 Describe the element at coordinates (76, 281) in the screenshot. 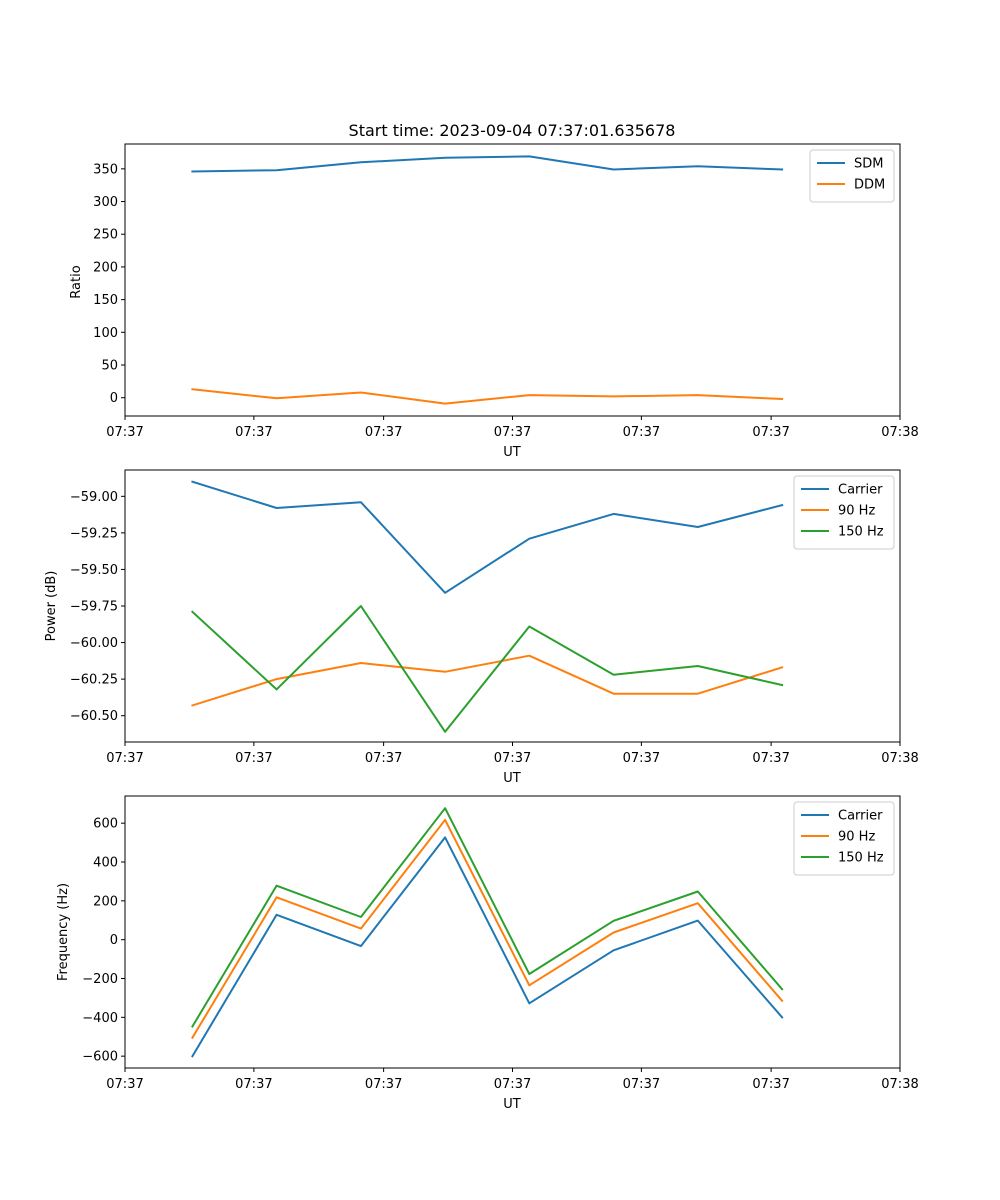

I see `y-axis-label: Ratio` at that location.